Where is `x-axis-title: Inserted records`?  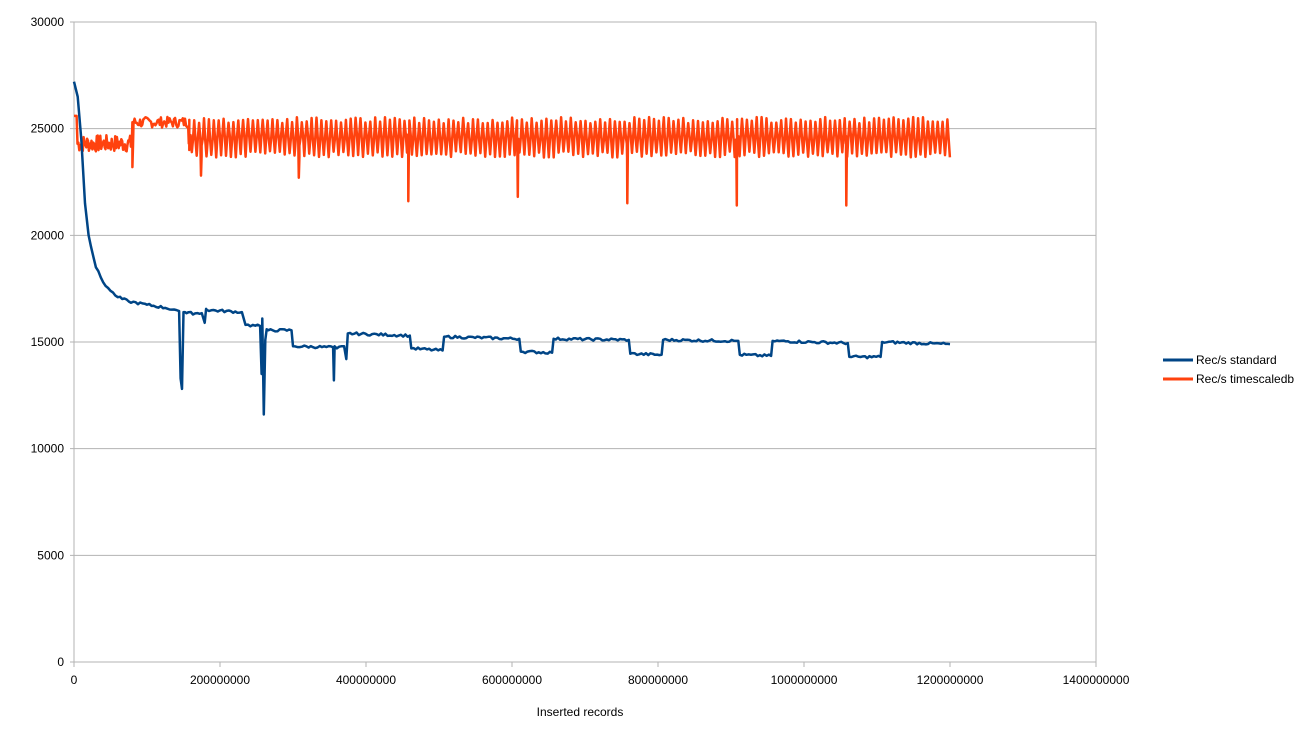 x-axis-title: Inserted records is located at coordinates (580, 712).